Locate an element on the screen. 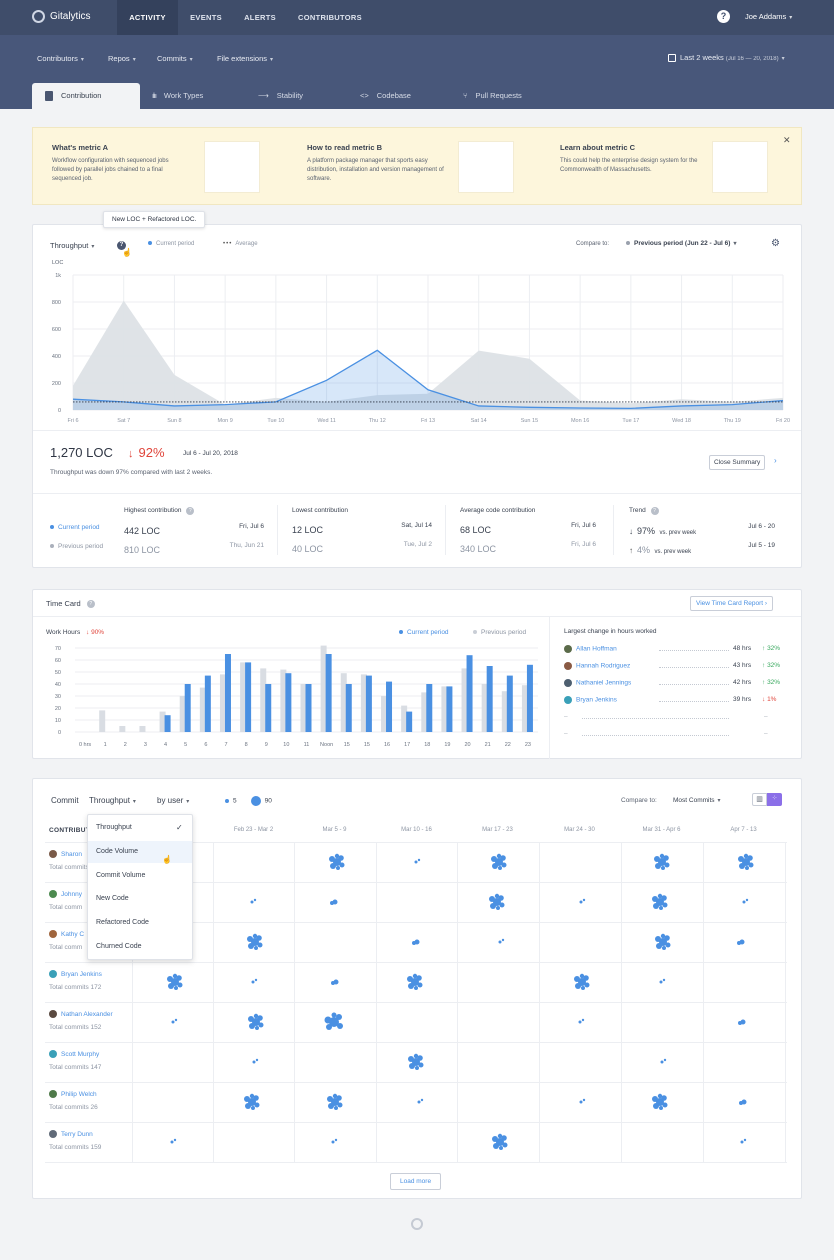 The height and width of the screenshot is (1260, 834). dropdown-item: Churned Code is located at coordinates (119, 946).